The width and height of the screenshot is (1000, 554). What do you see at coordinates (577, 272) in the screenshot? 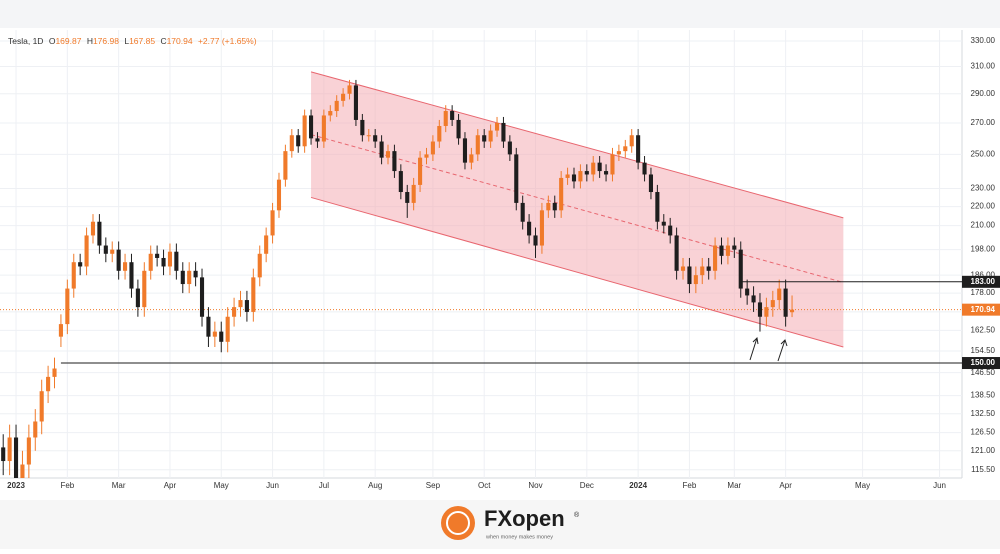
I see `channel-lower` at bounding box center [577, 272].